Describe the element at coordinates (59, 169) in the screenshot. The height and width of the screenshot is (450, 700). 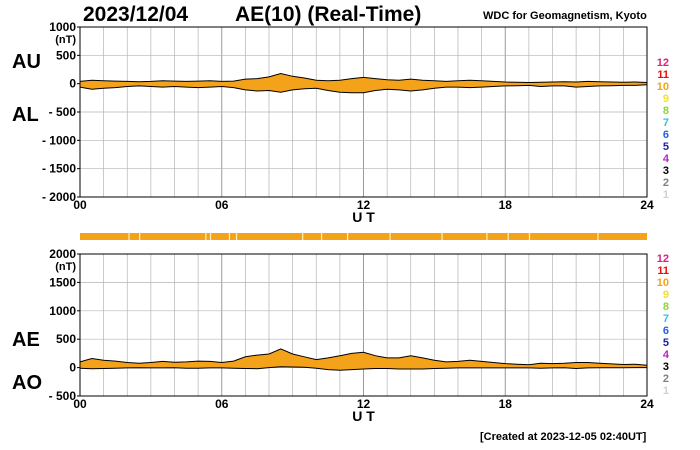
I see `y-tick-label: - 1500` at that location.